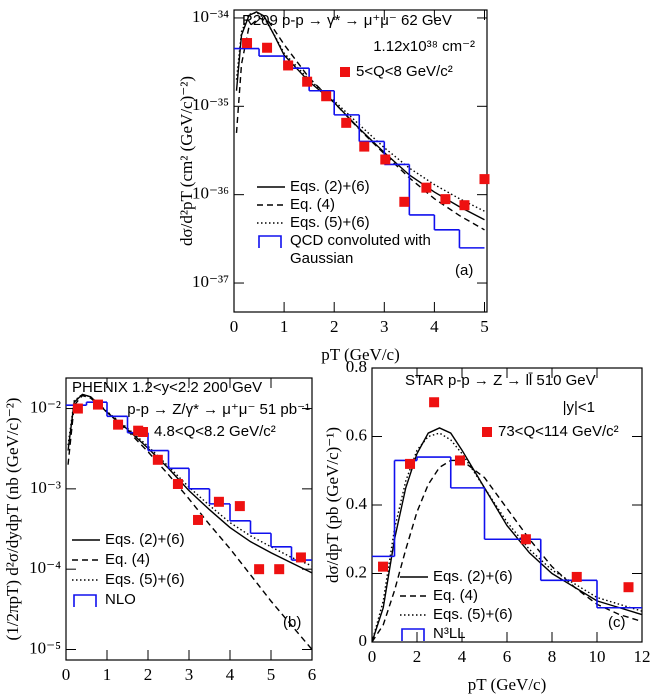 The height and width of the screenshot is (696, 654). Describe the element at coordinates (558, 431) in the screenshot. I see `legend-label: 73<Q<114 GeV/c²` at that location.